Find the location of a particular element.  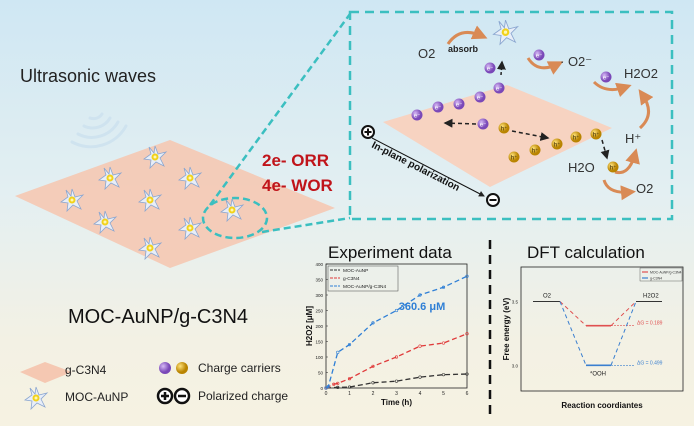

orr-label: 2e- ORR is located at coordinates (295, 160).